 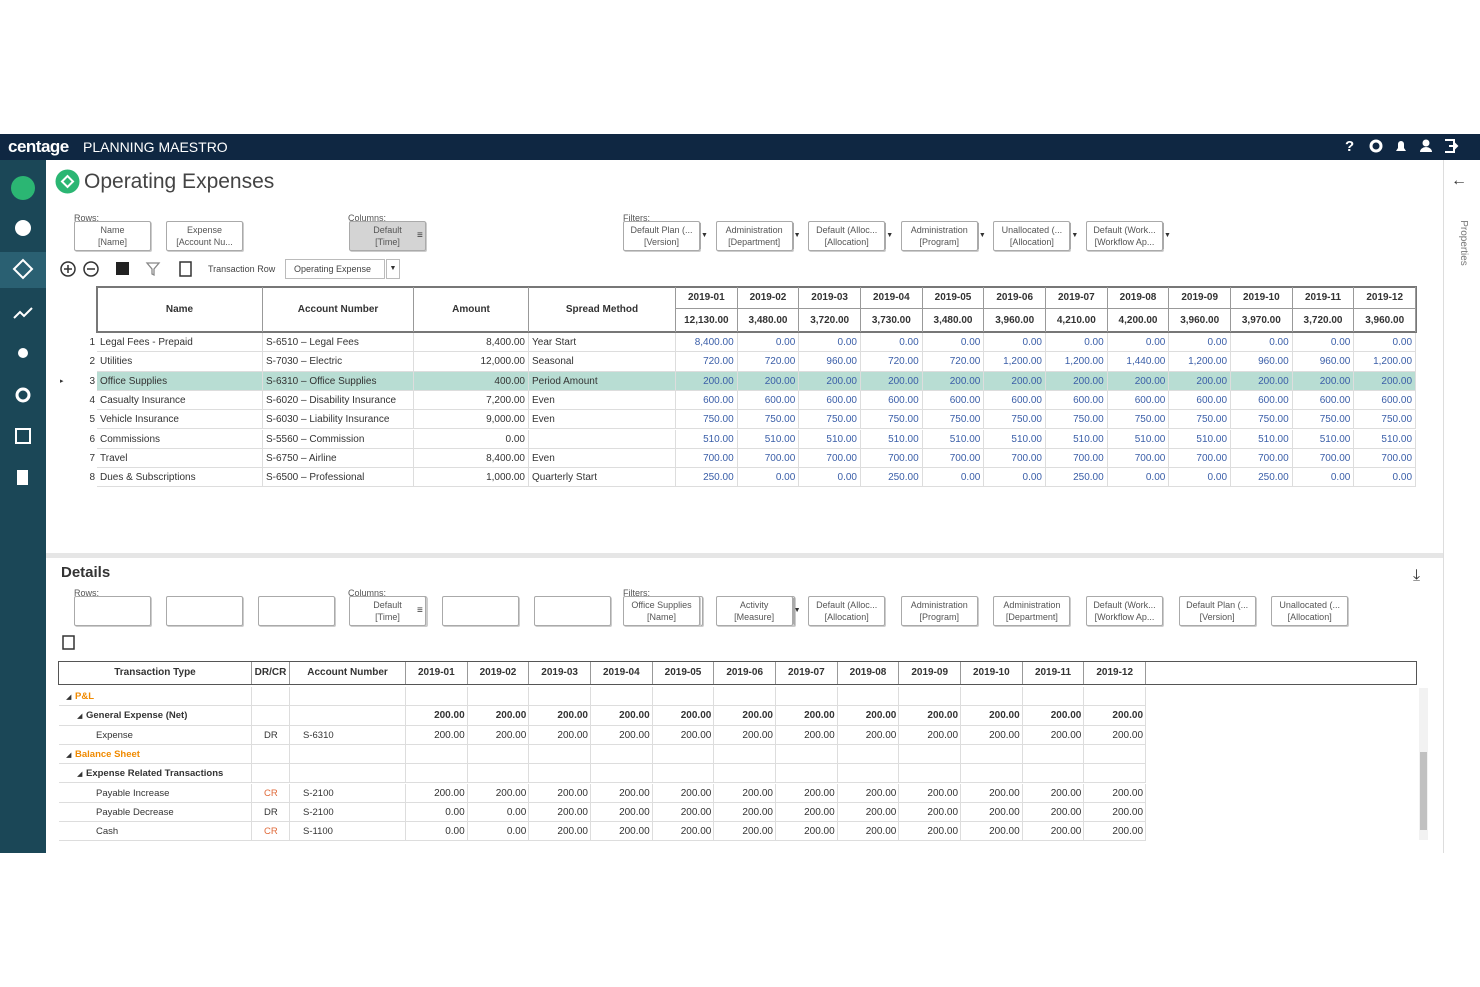 I want to click on cell: 8,400.00, so click(x=471, y=343).